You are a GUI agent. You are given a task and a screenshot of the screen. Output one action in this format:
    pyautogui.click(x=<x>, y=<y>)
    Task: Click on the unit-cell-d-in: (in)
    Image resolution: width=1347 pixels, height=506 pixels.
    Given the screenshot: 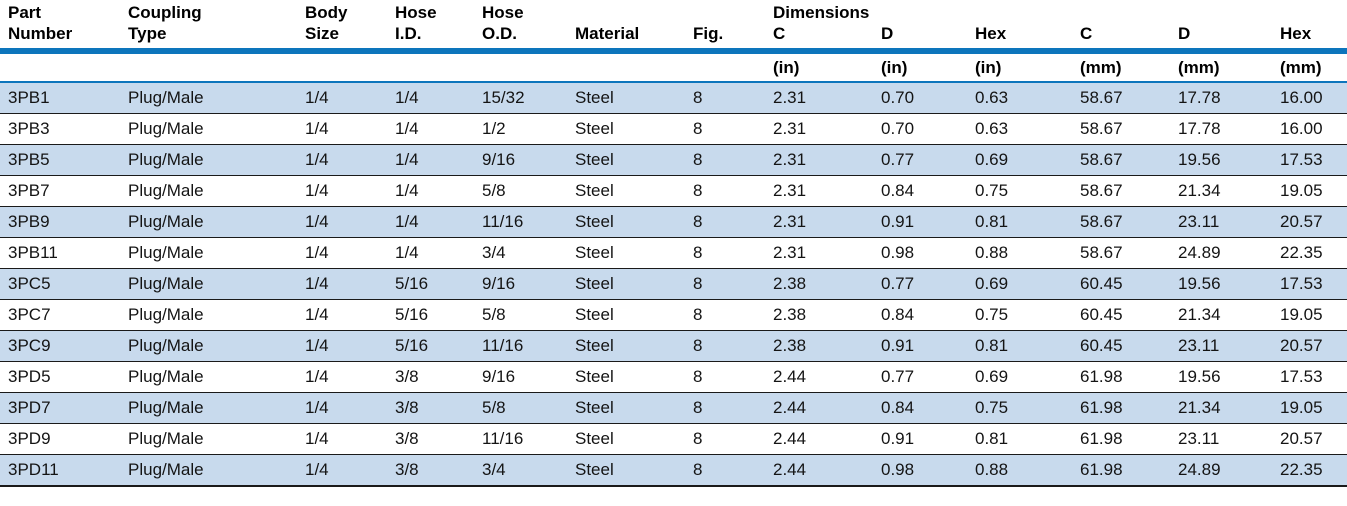 What is the action you would take?
    pyautogui.click(x=920, y=67)
    